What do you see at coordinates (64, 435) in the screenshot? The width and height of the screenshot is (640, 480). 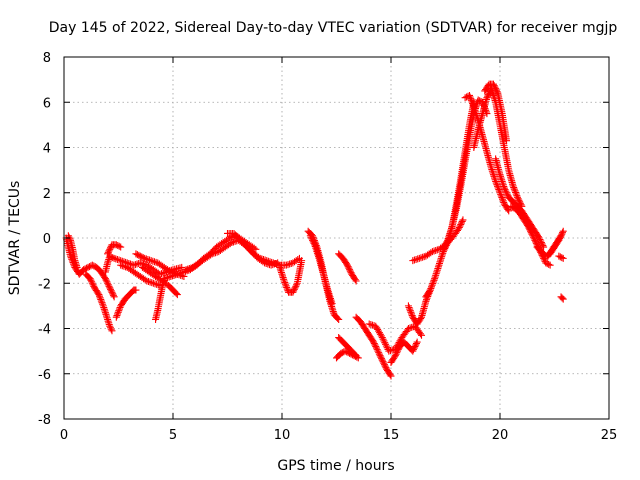 I see `x-tick-label: 0` at bounding box center [64, 435].